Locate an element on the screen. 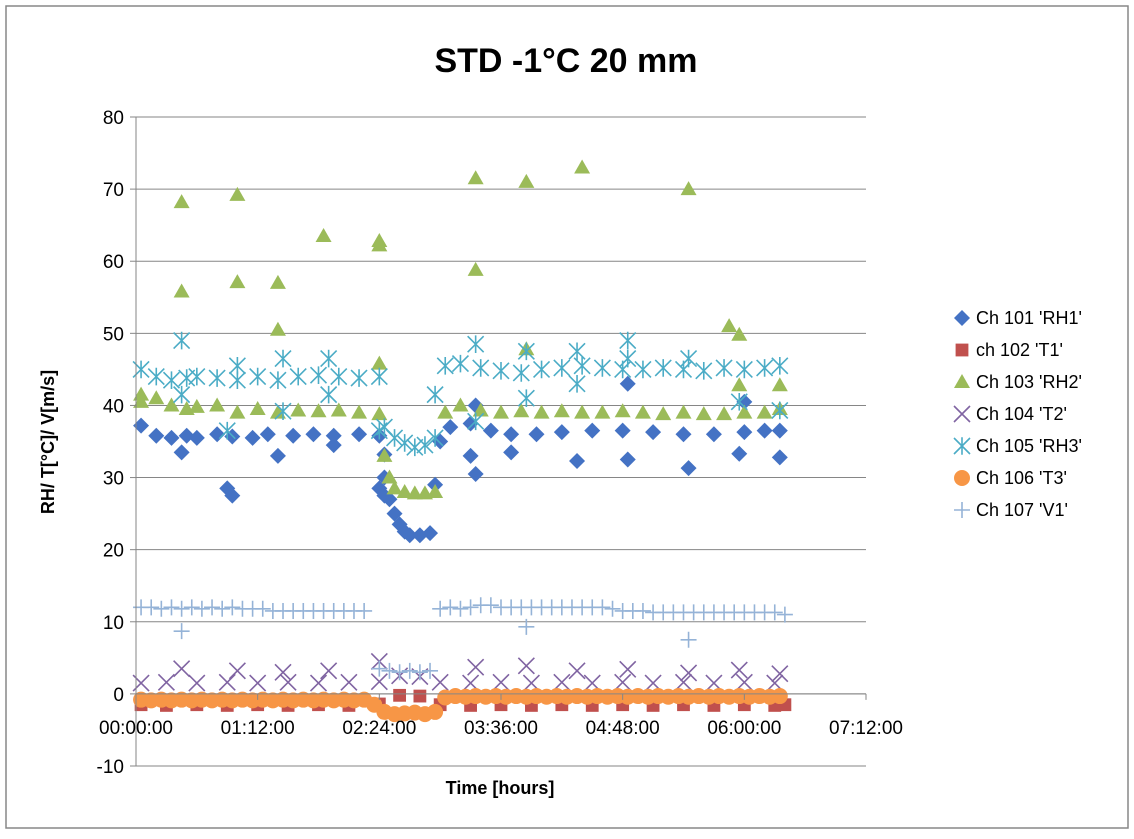  legend-label: Ch 103 'RH2' is located at coordinates (1029, 382).